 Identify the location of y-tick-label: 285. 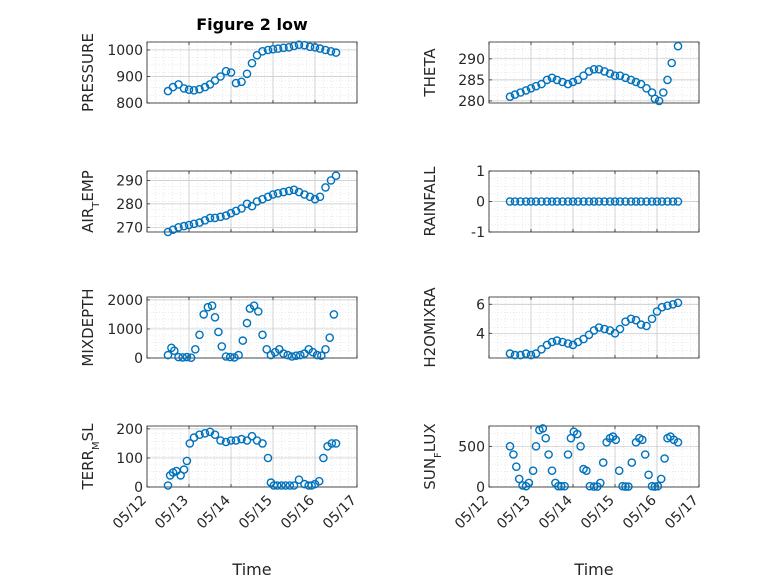
(471, 81).